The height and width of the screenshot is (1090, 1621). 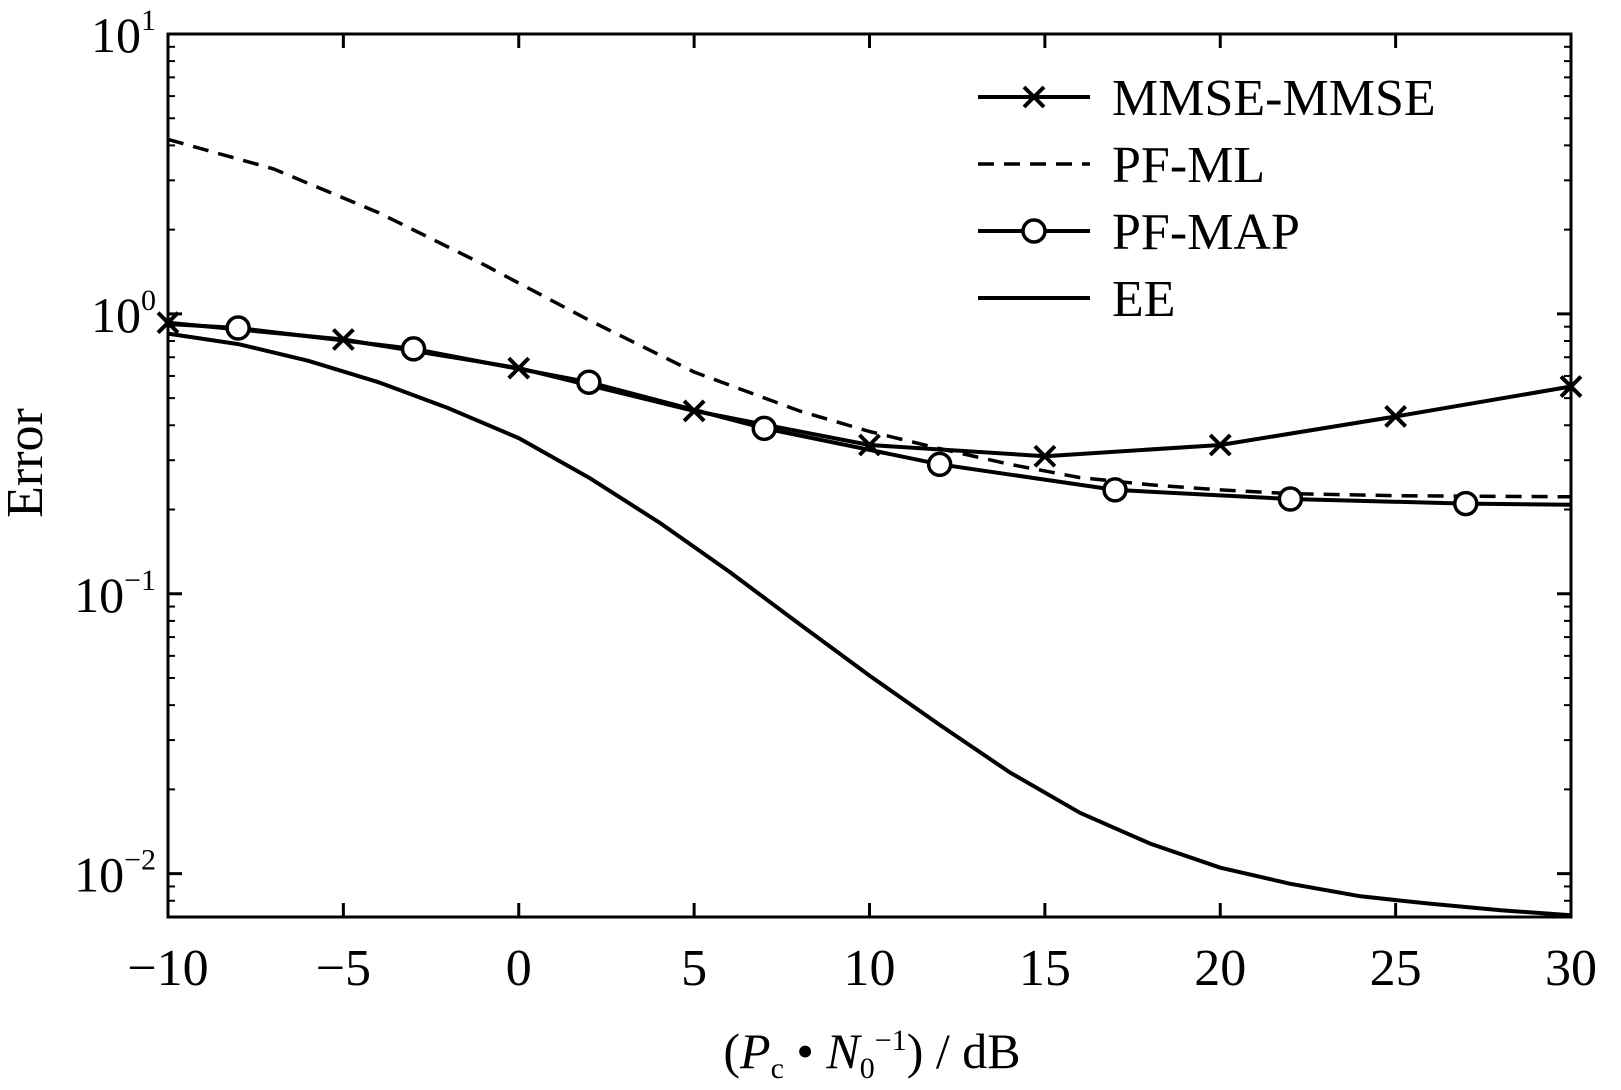 What do you see at coordinates (869, 414) in the screenshot?
I see `series-line-pf-map` at bounding box center [869, 414].